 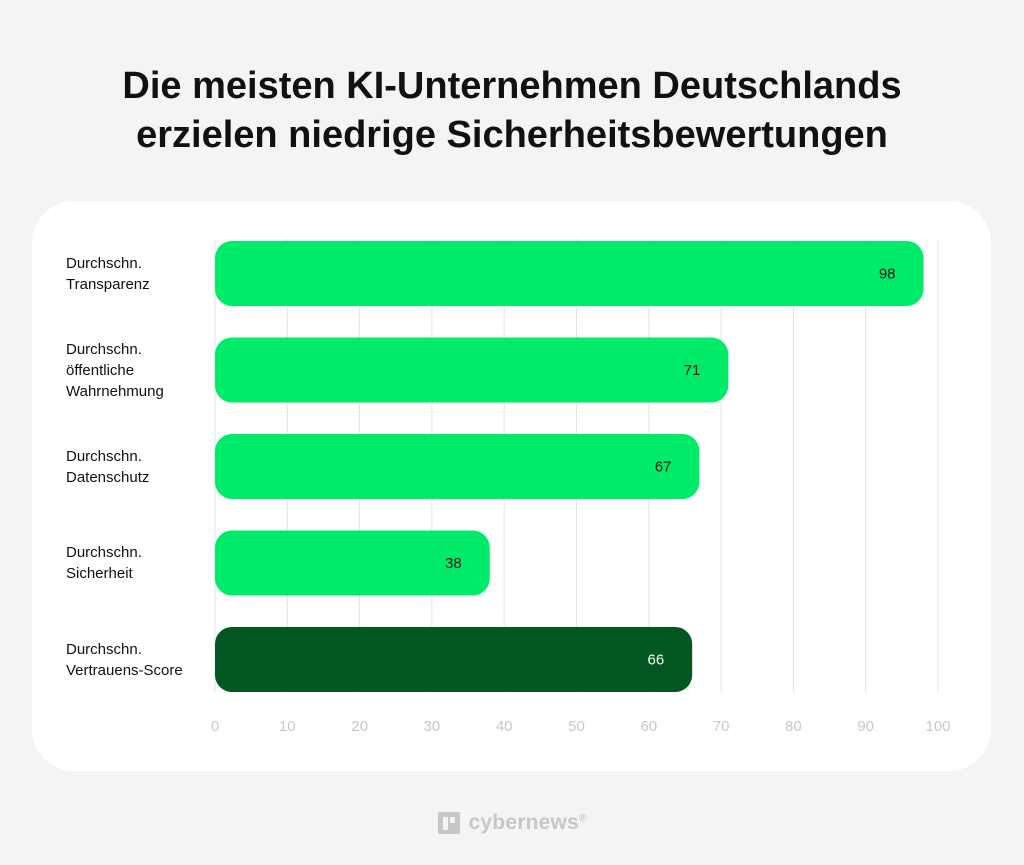 What do you see at coordinates (576, 726) in the screenshot?
I see `x-tick-label: 50` at bounding box center [576, 726].